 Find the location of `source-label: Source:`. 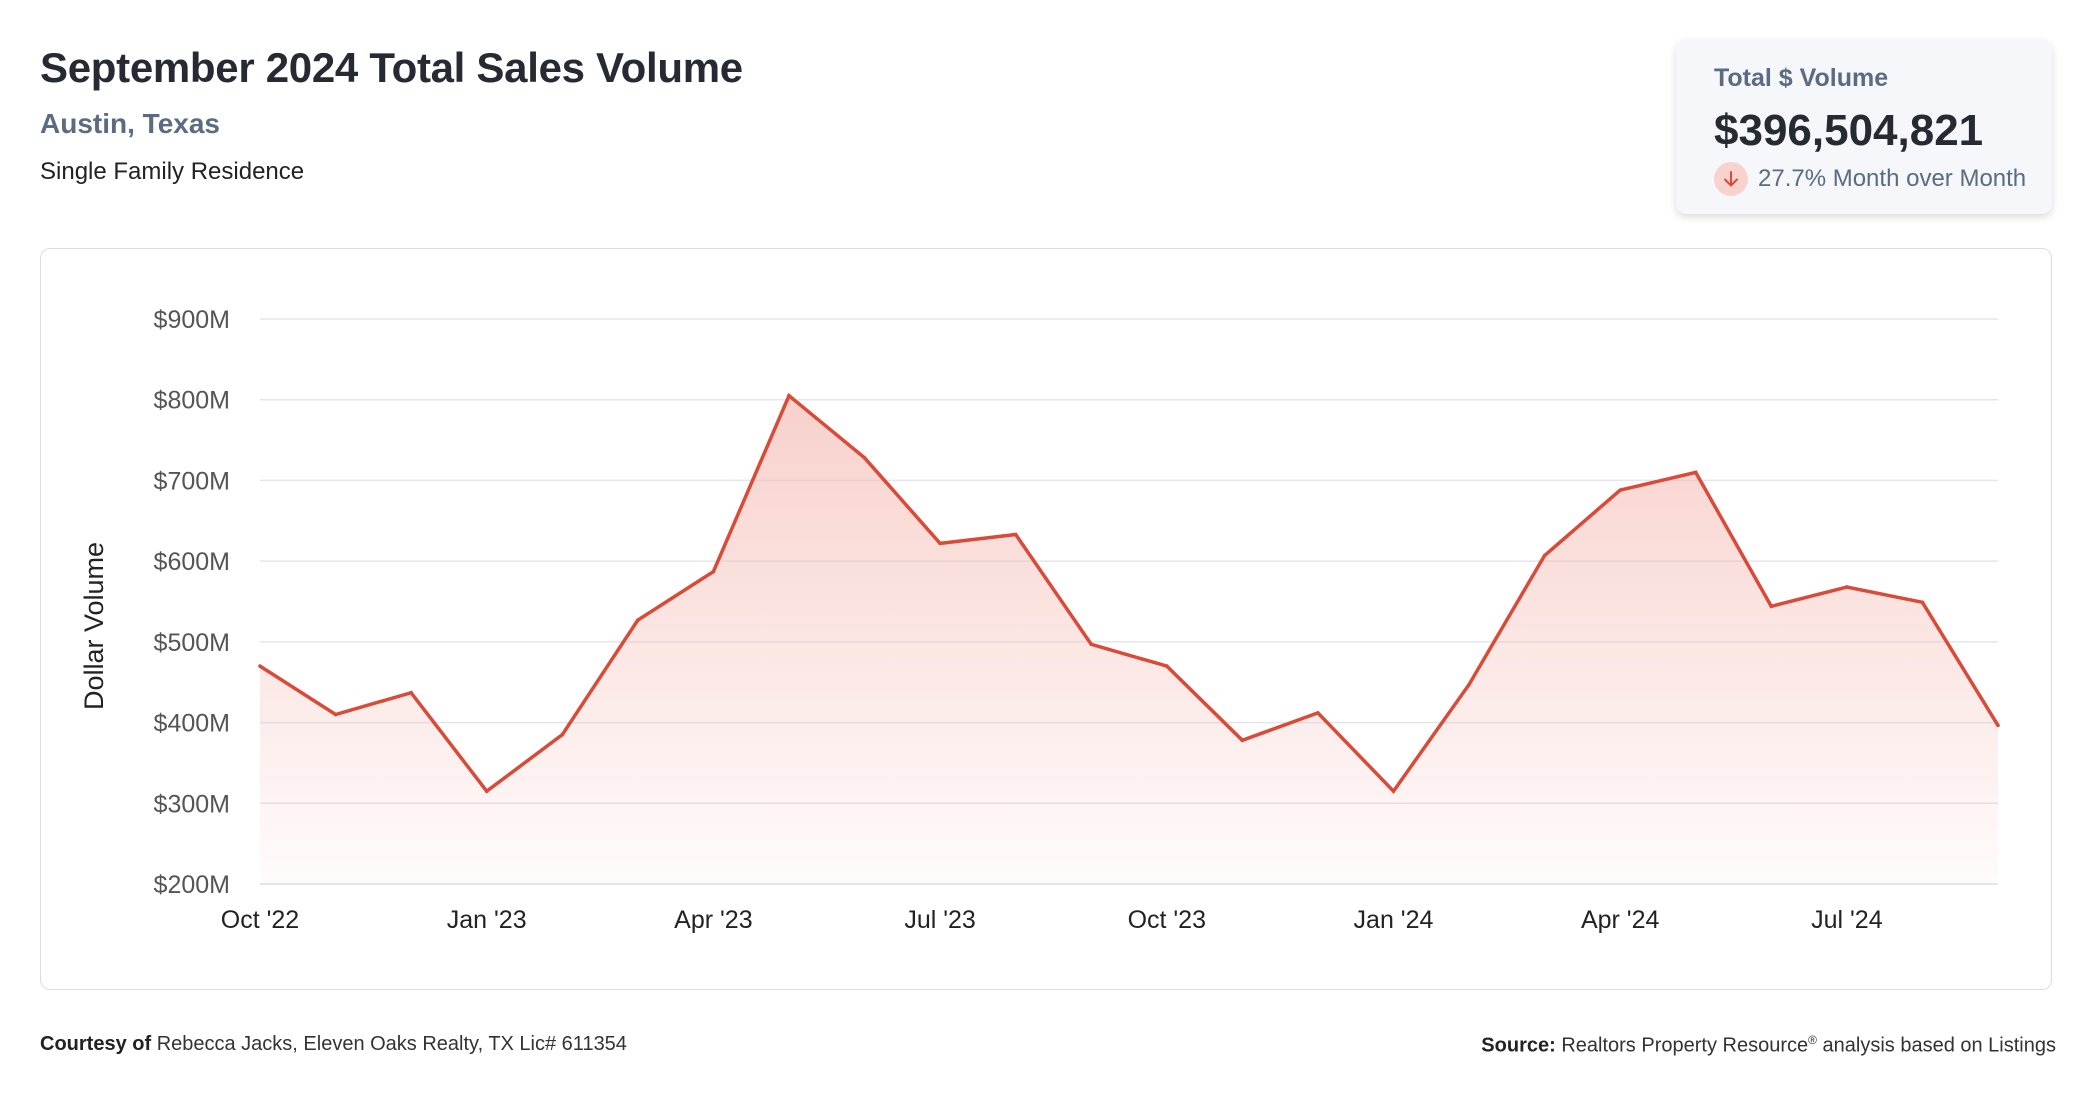

source-label: Source: is located at coordinates (1518, 1045).